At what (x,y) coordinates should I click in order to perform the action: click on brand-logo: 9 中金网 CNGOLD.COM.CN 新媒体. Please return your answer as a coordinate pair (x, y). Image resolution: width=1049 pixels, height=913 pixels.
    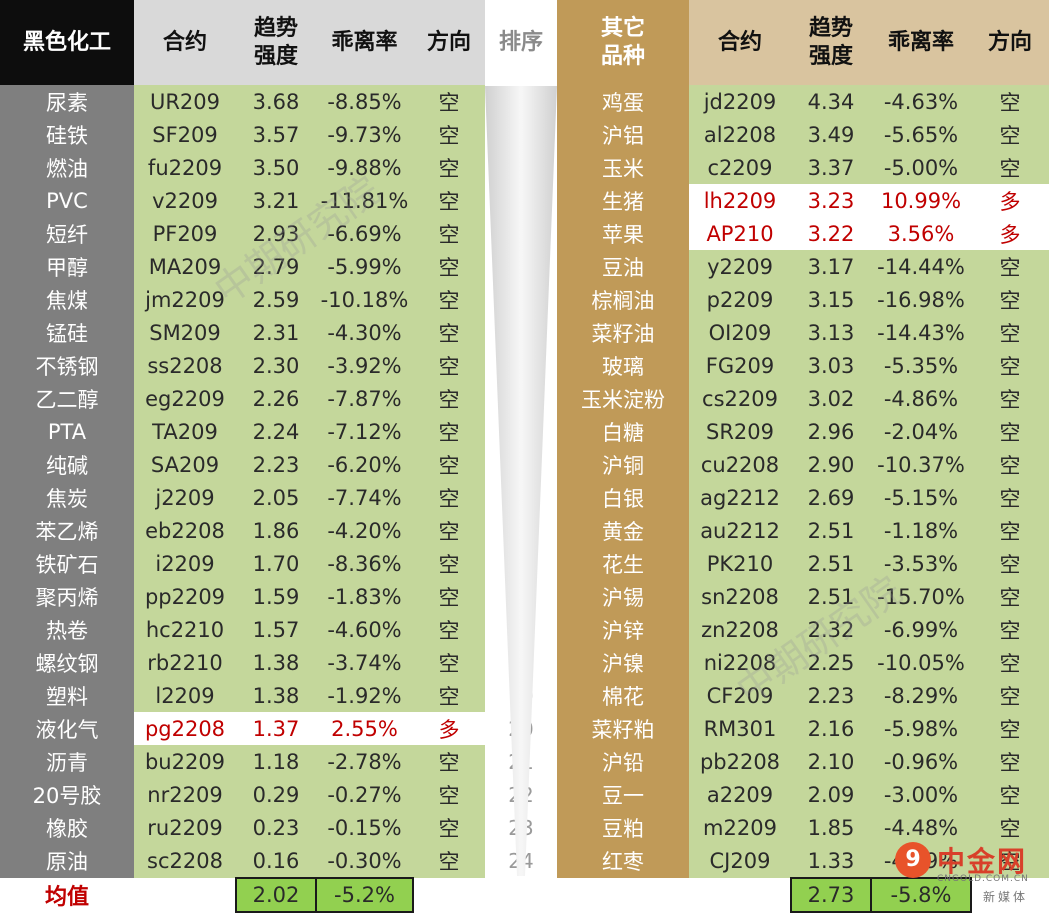
    Looking at the image, I should click on (968, 874).